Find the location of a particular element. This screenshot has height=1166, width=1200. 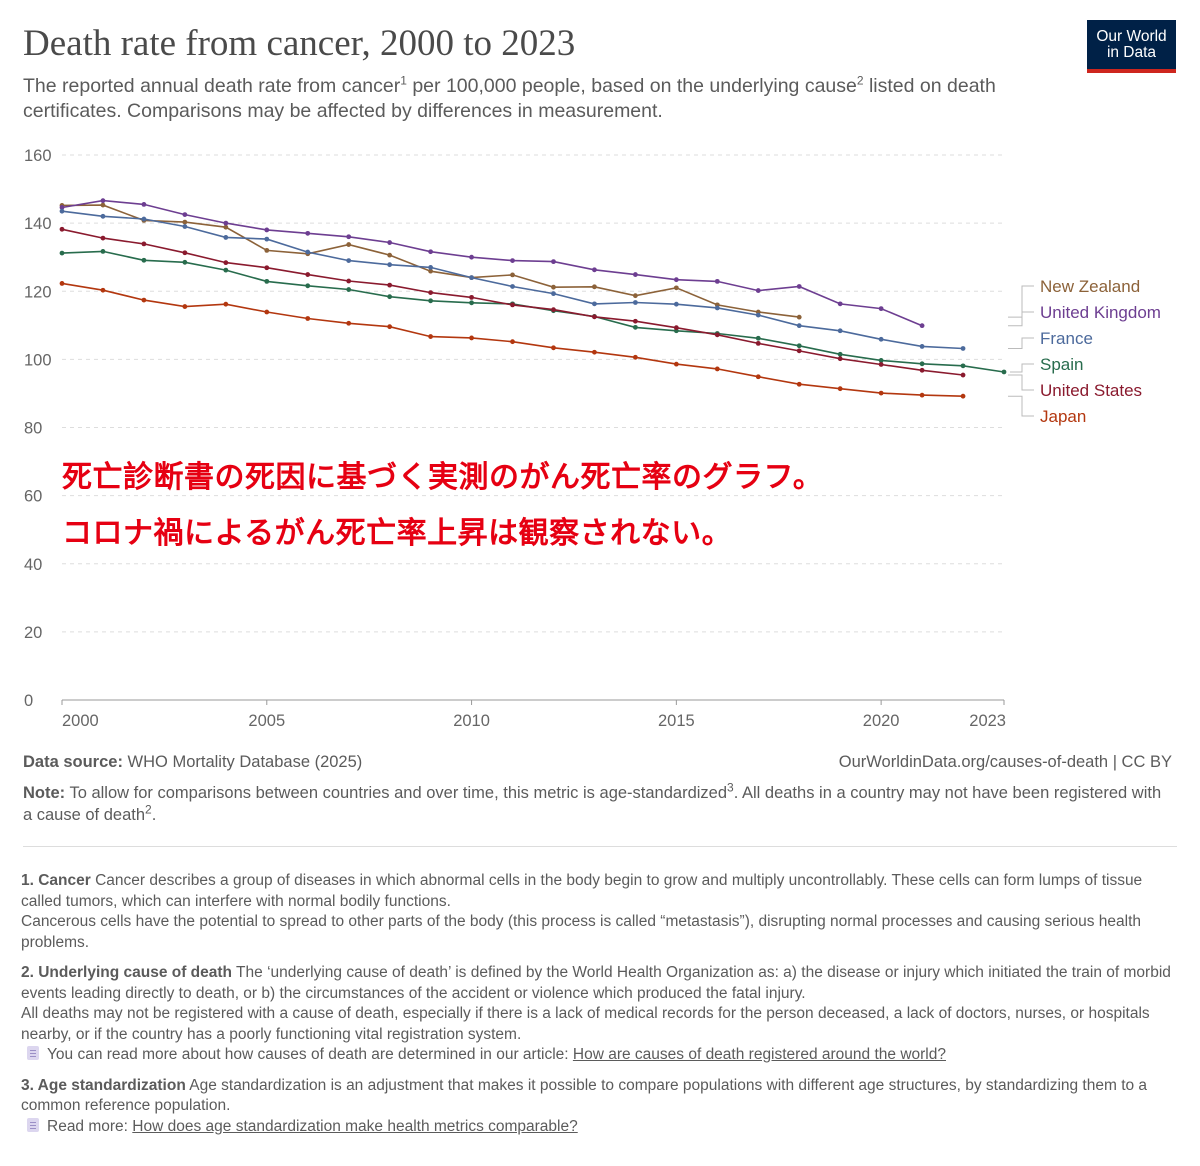

data-point-united-states-2010 is located at coordinates (471, 297).